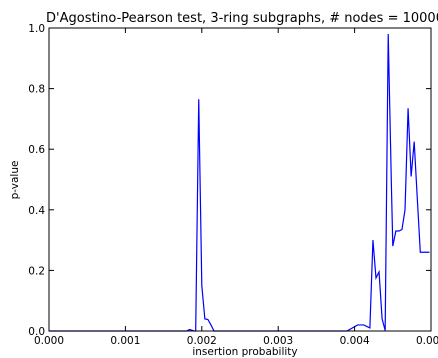 Image resolution: width=438 pixels, height=358 pixels. Describe the element at coordinates (125, 341) in the screenshot. I see `x-tick-label: 0.001` at that location.